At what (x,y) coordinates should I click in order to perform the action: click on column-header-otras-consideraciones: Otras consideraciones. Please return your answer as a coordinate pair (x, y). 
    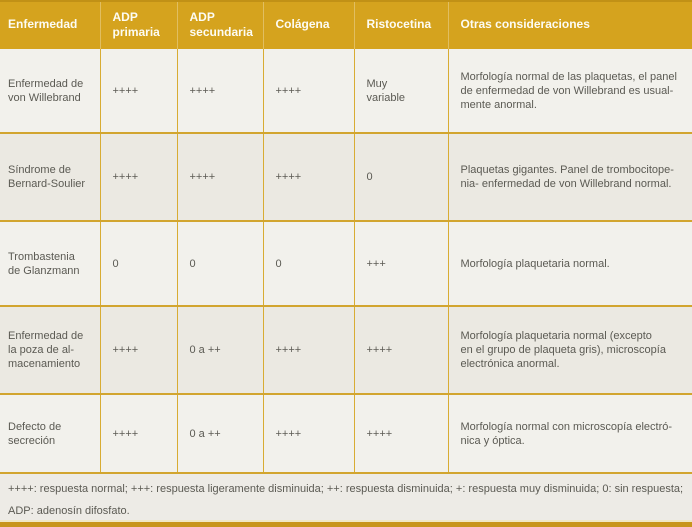
    Looking at the image, I should click on (569, 25).